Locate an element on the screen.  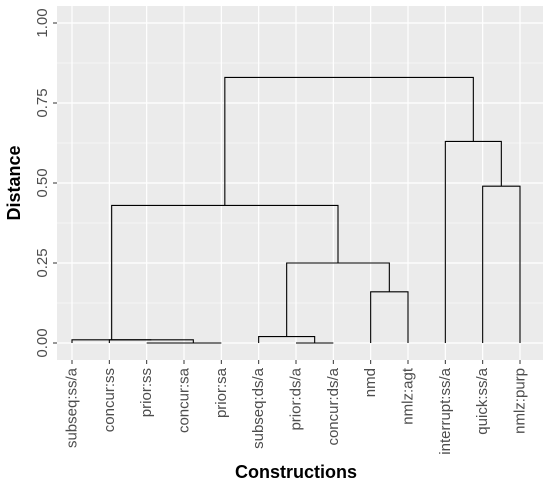
leaf-label: prior:ss is located at coordinates (146, 392).